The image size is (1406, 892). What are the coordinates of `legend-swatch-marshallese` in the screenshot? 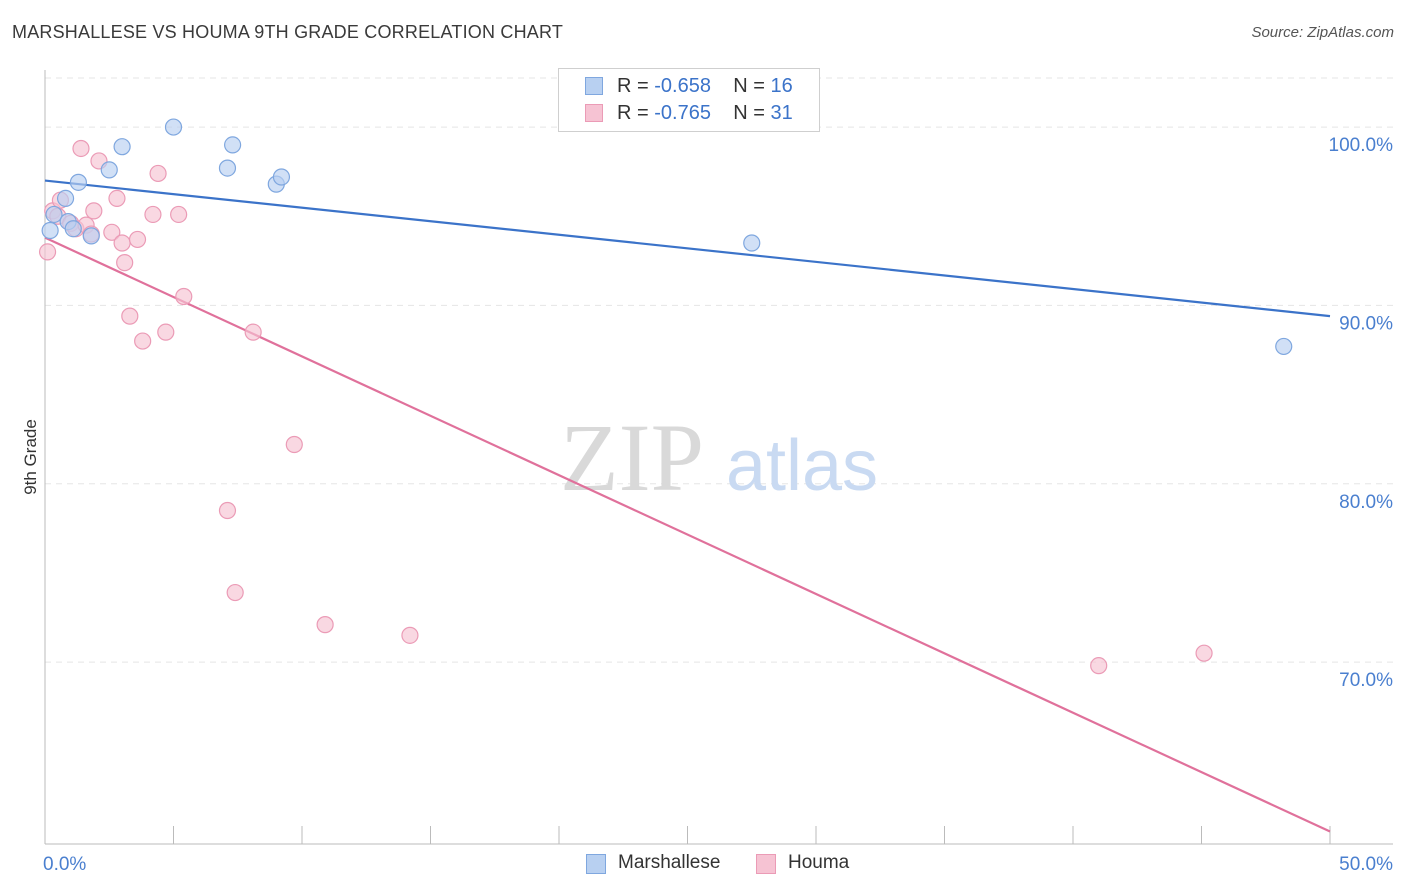 It's located at (594, 86).